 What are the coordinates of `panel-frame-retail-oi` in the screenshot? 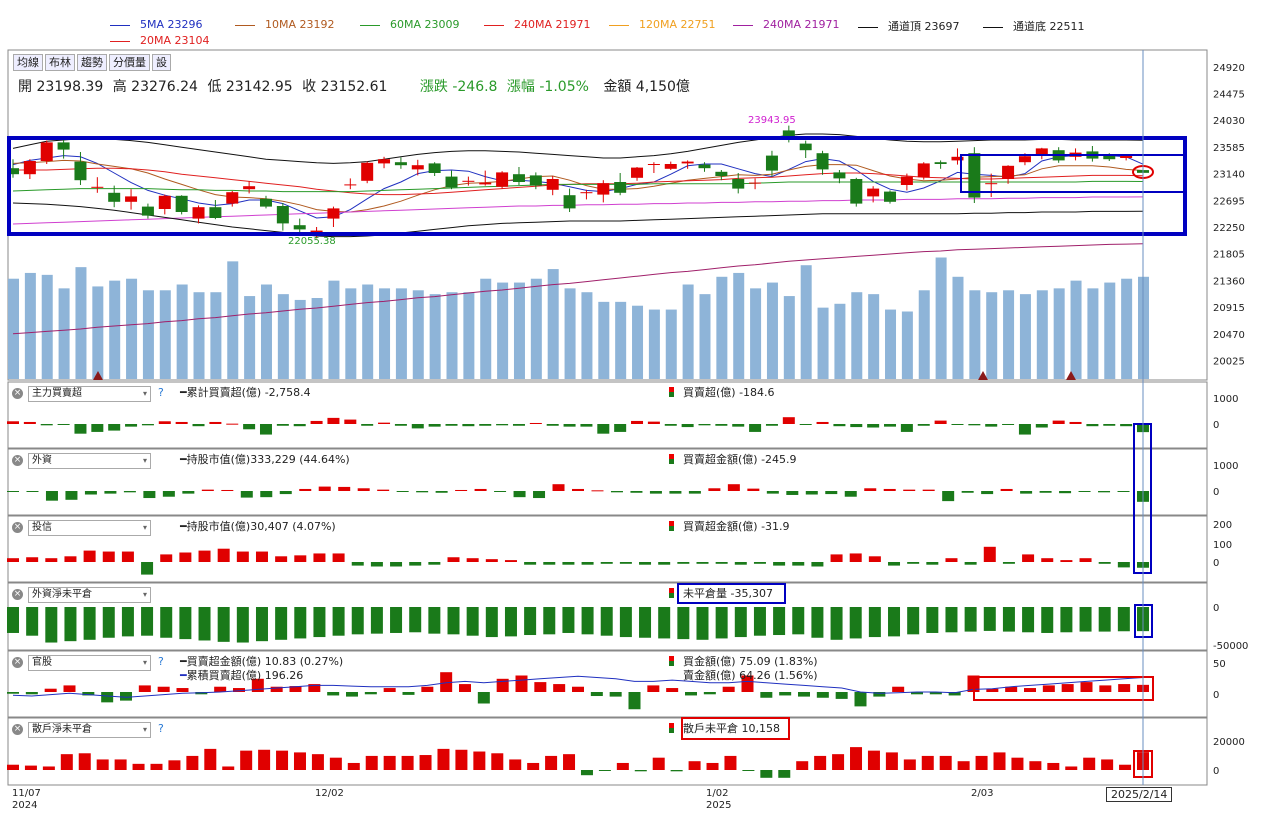 It's located at (607, 751).